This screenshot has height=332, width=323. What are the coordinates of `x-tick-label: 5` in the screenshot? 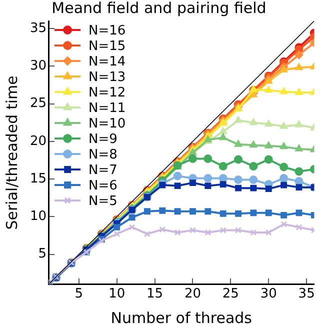 It's located at (79, 294).